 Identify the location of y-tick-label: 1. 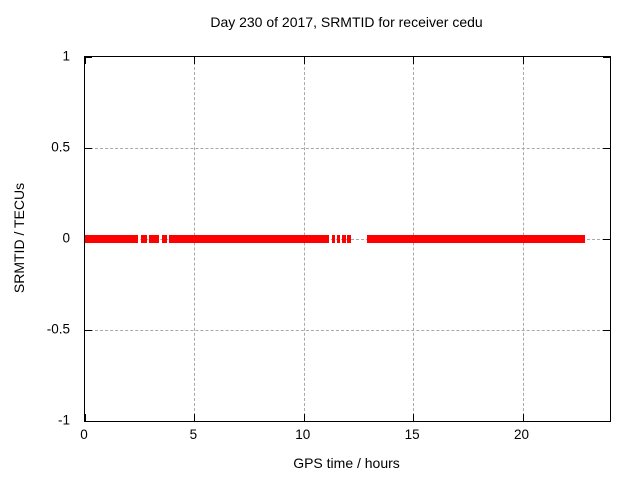
(66, 56).